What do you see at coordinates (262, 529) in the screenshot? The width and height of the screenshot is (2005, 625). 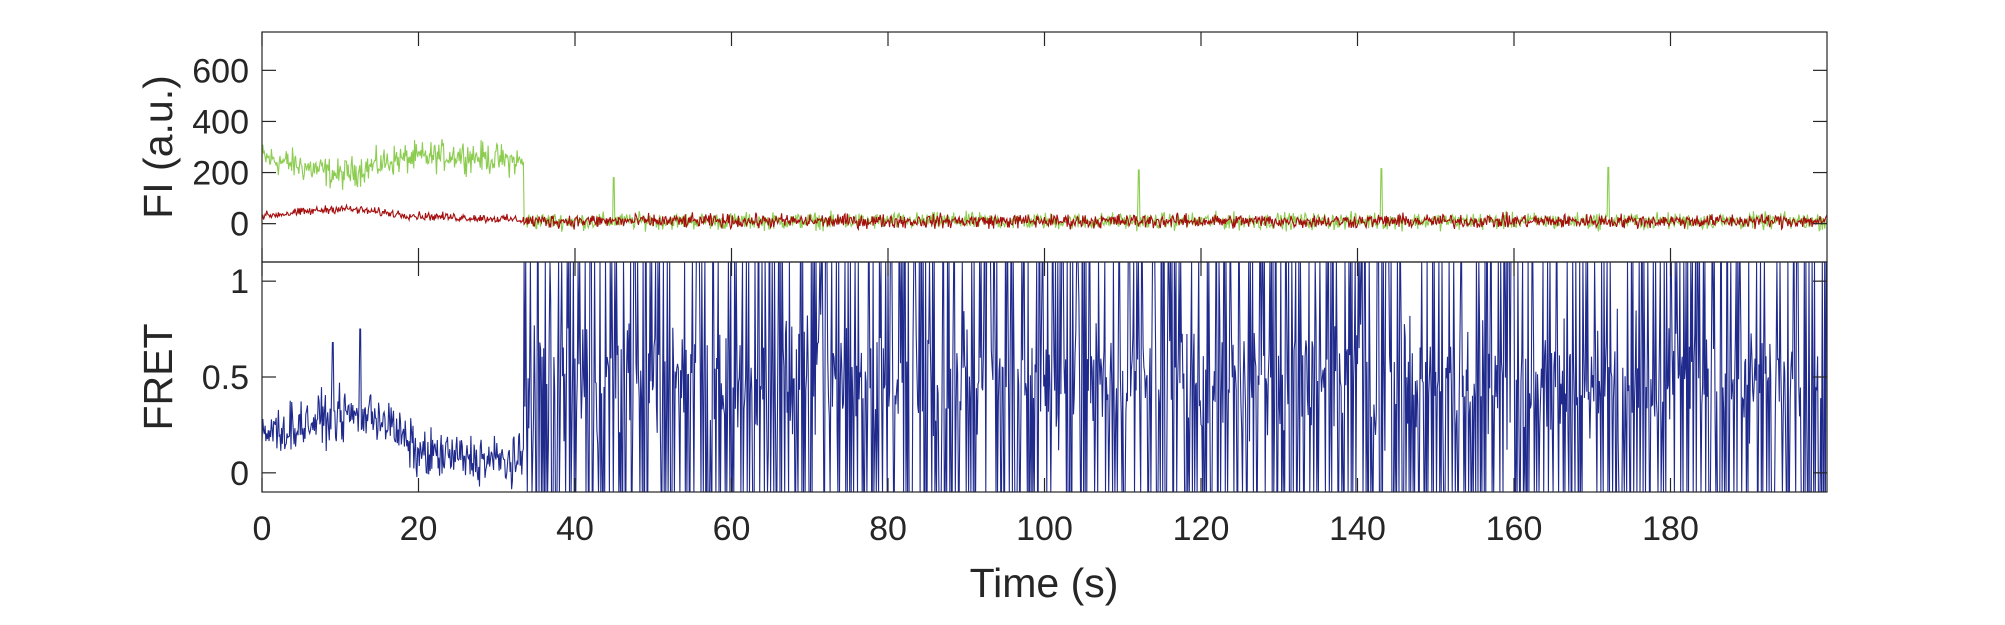 I see `time-x-tick-label: 0` at bounding box center [262, 529].